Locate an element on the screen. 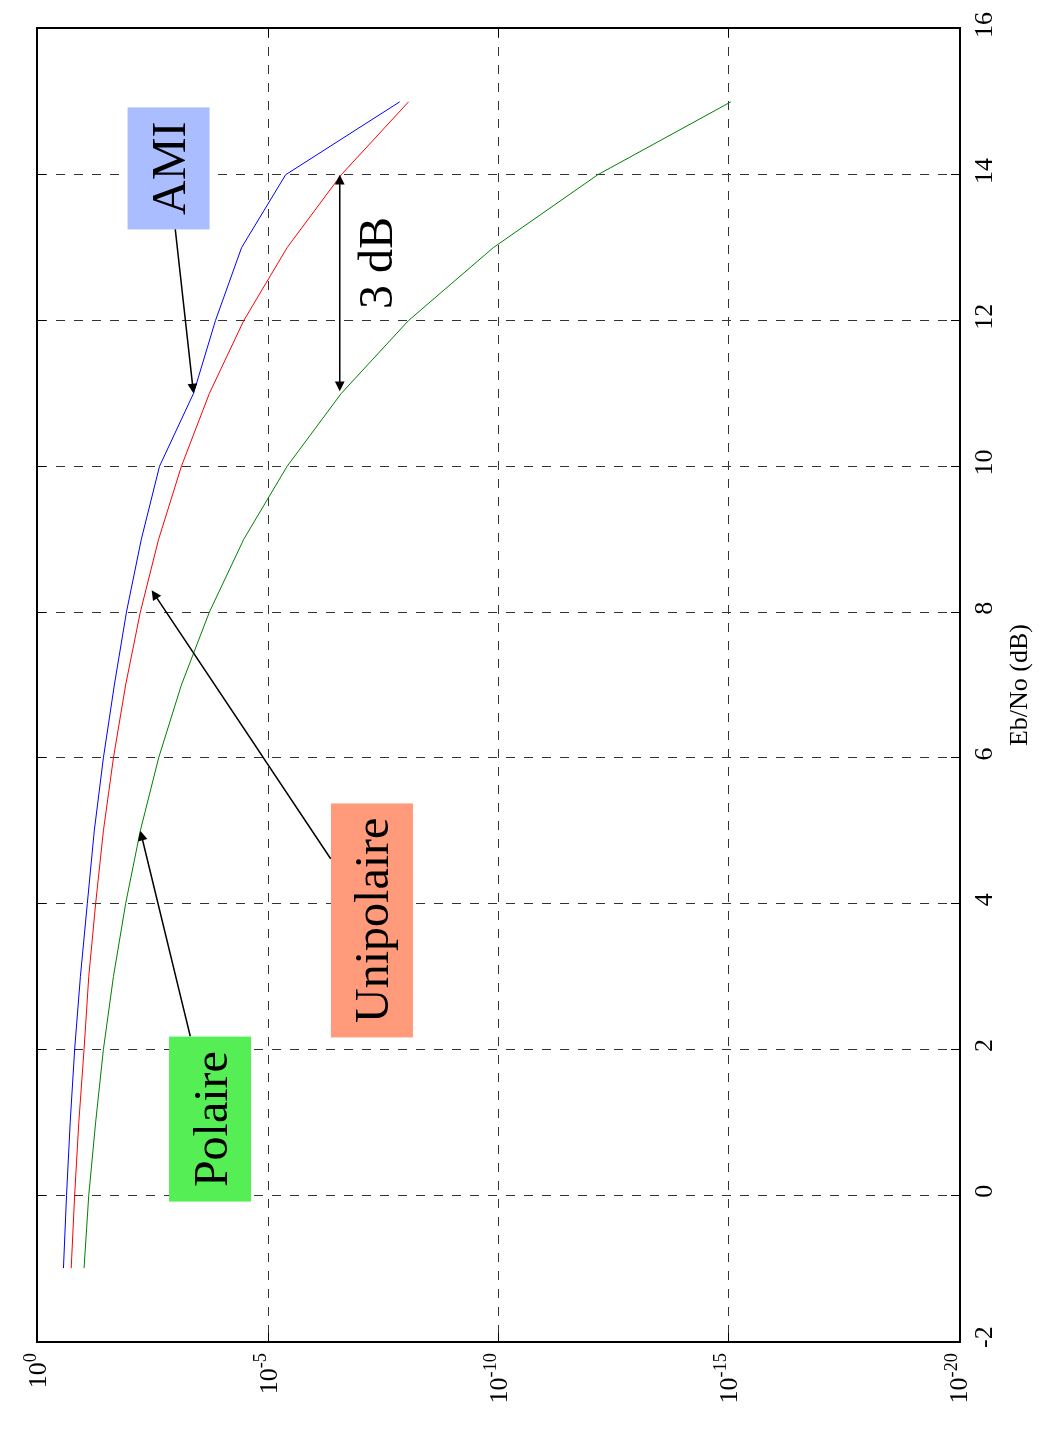 Image resolution: width=1040 pixels, height=1441 pixels. y-tick-label: -2 is located at coordinates (983, 1337).